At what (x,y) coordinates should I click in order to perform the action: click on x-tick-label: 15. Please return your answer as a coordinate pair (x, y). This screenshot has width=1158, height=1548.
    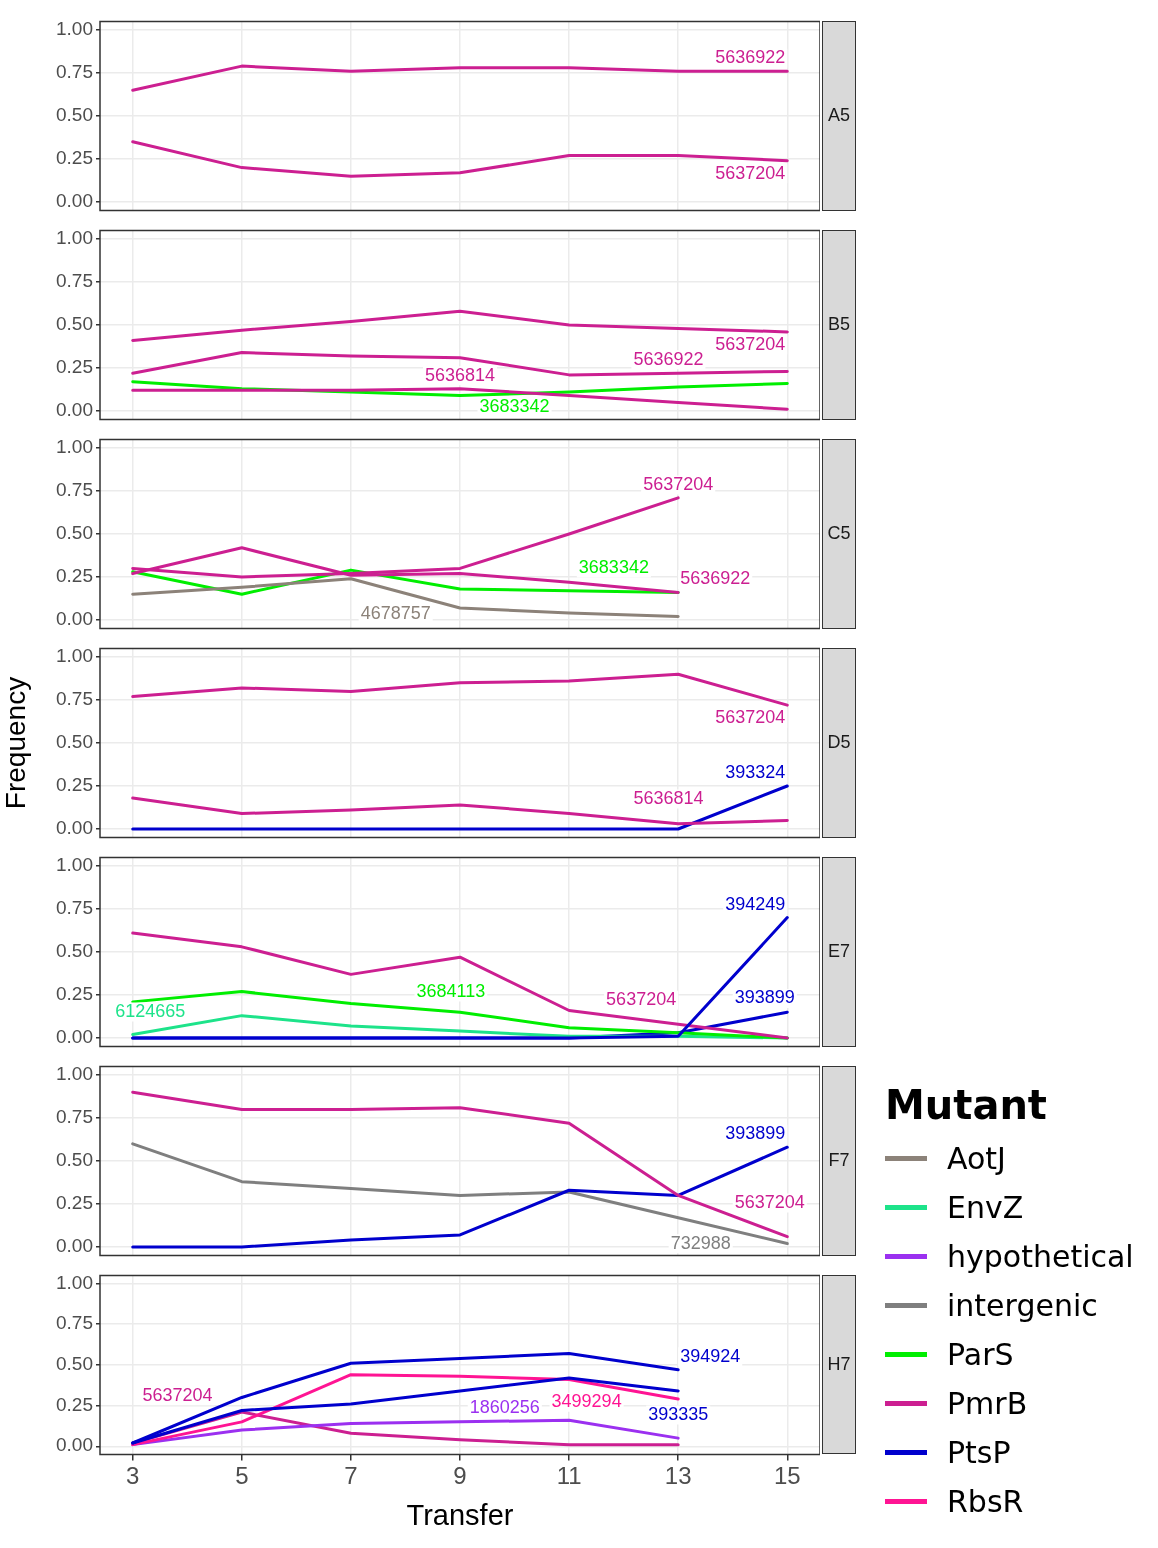
    Looking at the image, I should click on (787, 1476).